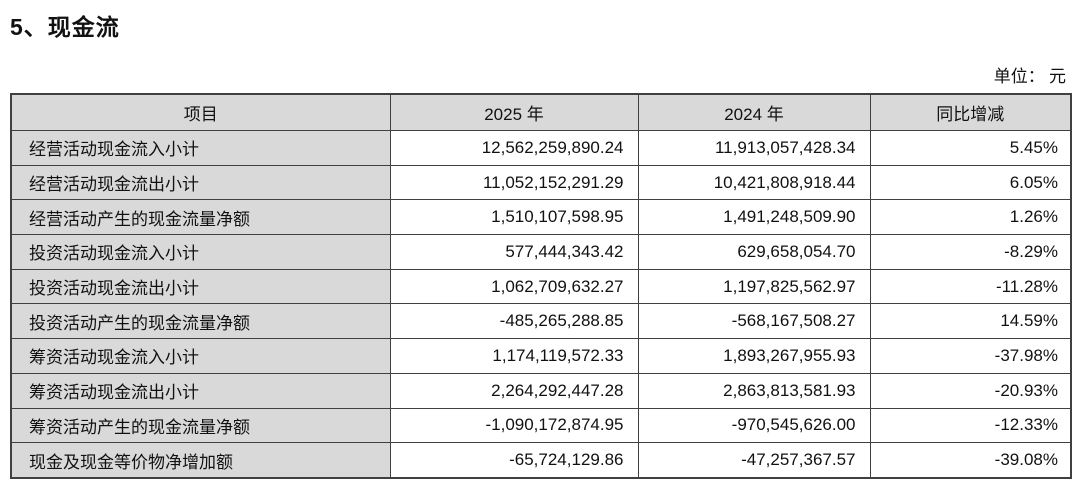 This screenshot has height=491, width=1080. What do you see at coordinates (970, 425) in the screenshot?
I see `row-change-pct: -12.33%` at bounding box center [970, 425].